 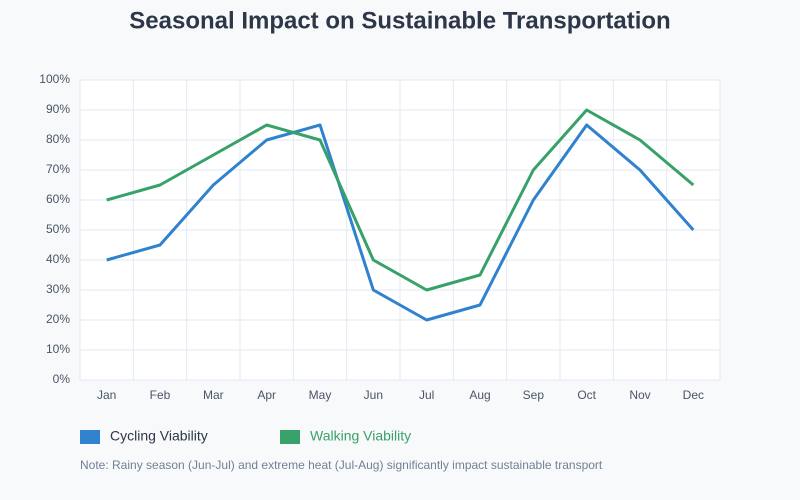 What do you see at coordinates (58, 139) in the screenshot?
I see `y-tick-label: 80%` at bounding box center [58, 139].